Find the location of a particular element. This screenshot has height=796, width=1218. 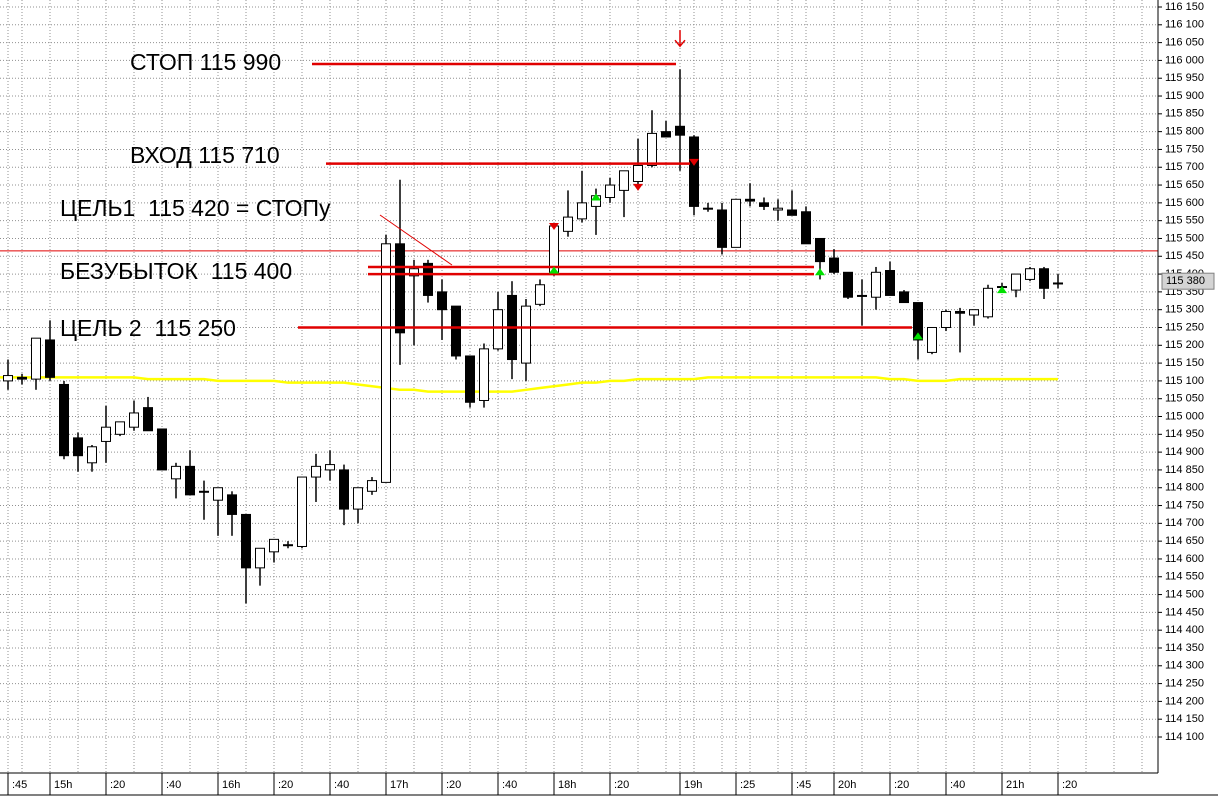

x-tick-label: 19h is located at coordinates (693, 785).